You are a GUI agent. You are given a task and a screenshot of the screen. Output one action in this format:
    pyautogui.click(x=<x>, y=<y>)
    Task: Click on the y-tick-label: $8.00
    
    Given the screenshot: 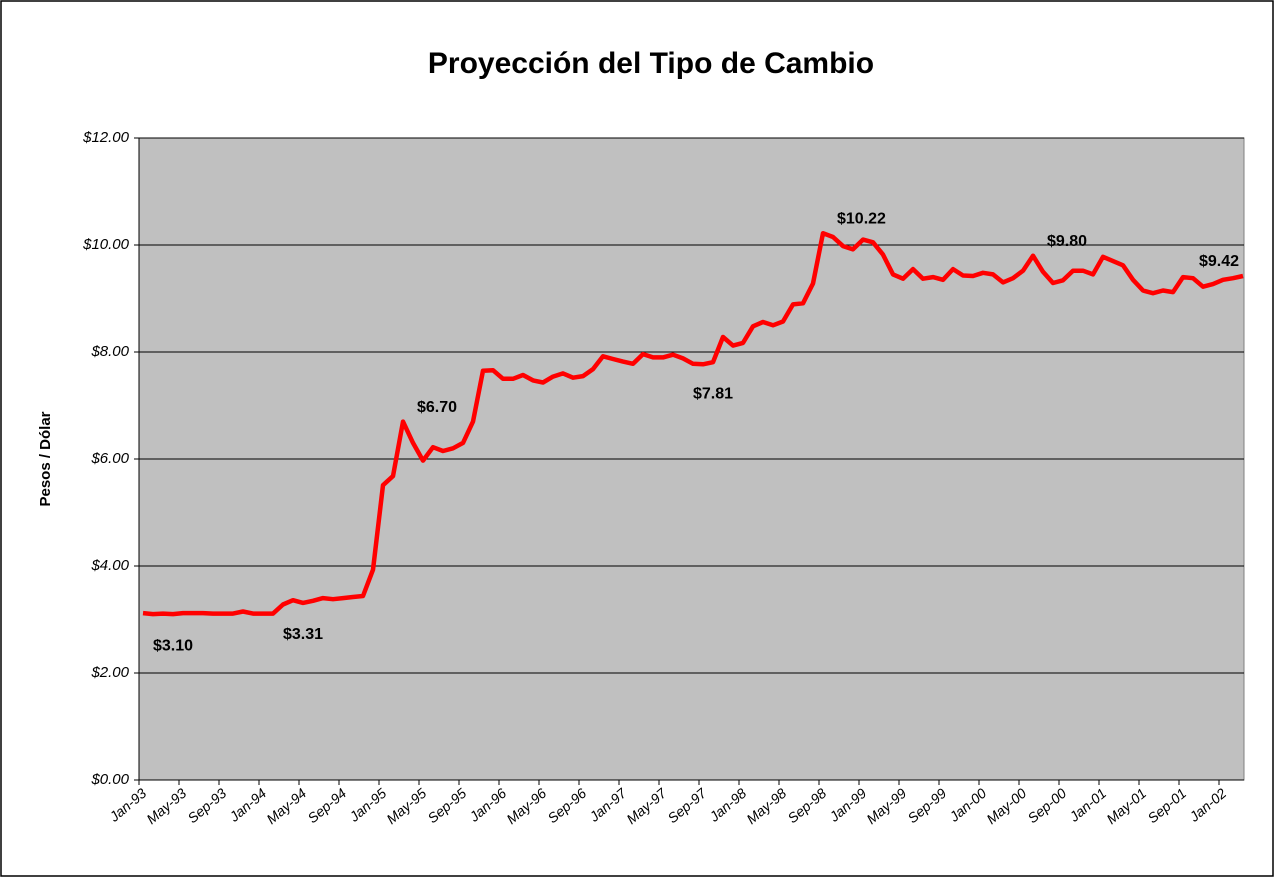 What is the action you would take?
    pyautogui.click(x=109, y=351)
    